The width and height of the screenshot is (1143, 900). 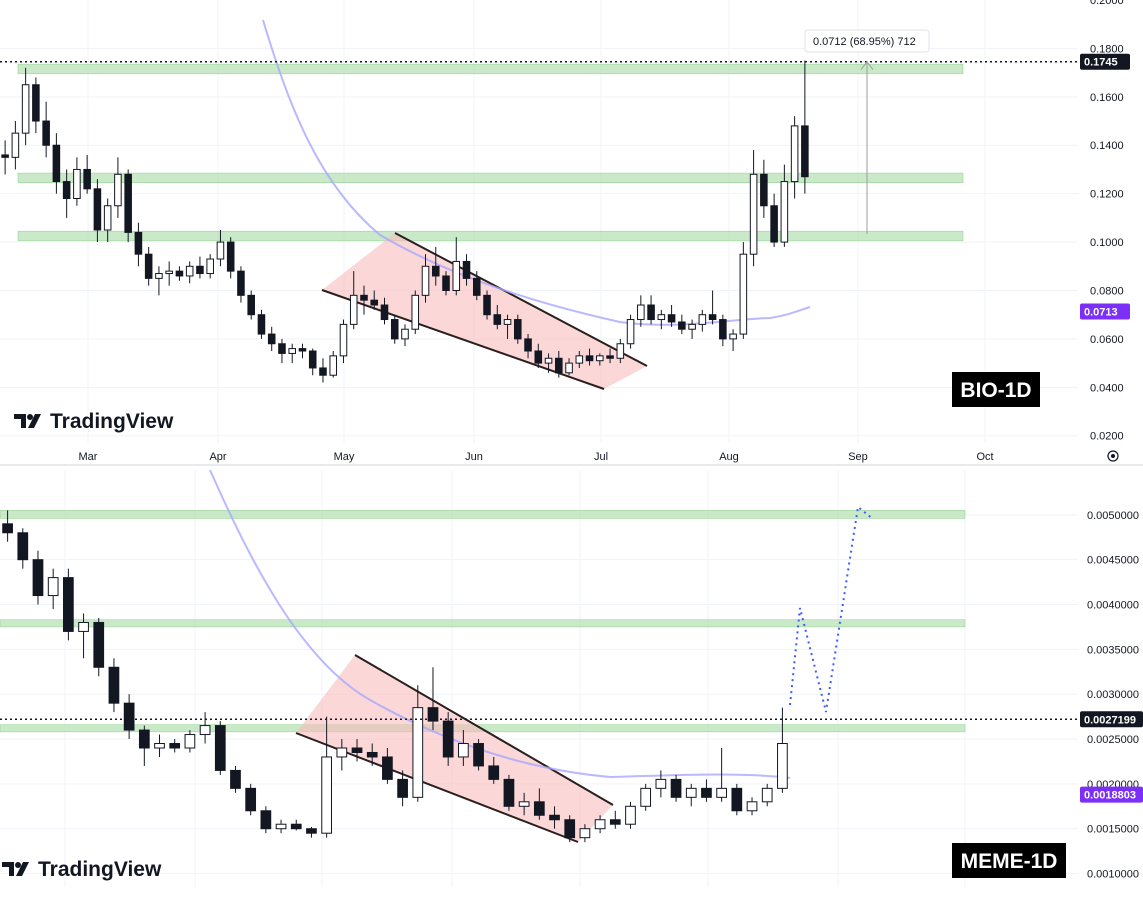 I want to click on tv-logo-part, so click(x=20, y=421).